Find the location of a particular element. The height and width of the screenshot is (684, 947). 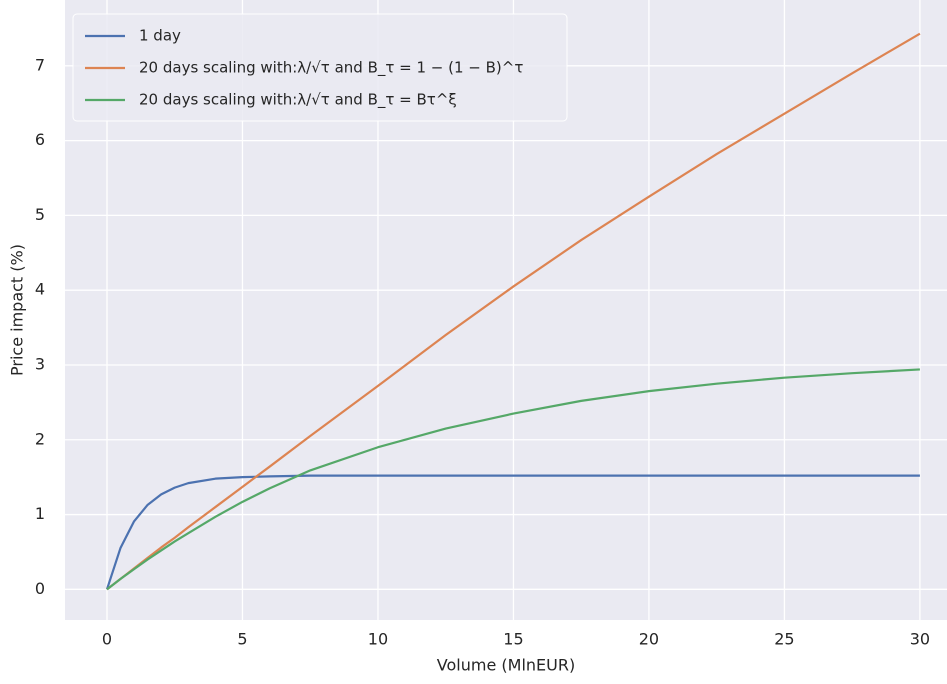

y-axis-label: Price impact (%) is located at coordinates (17, 310).